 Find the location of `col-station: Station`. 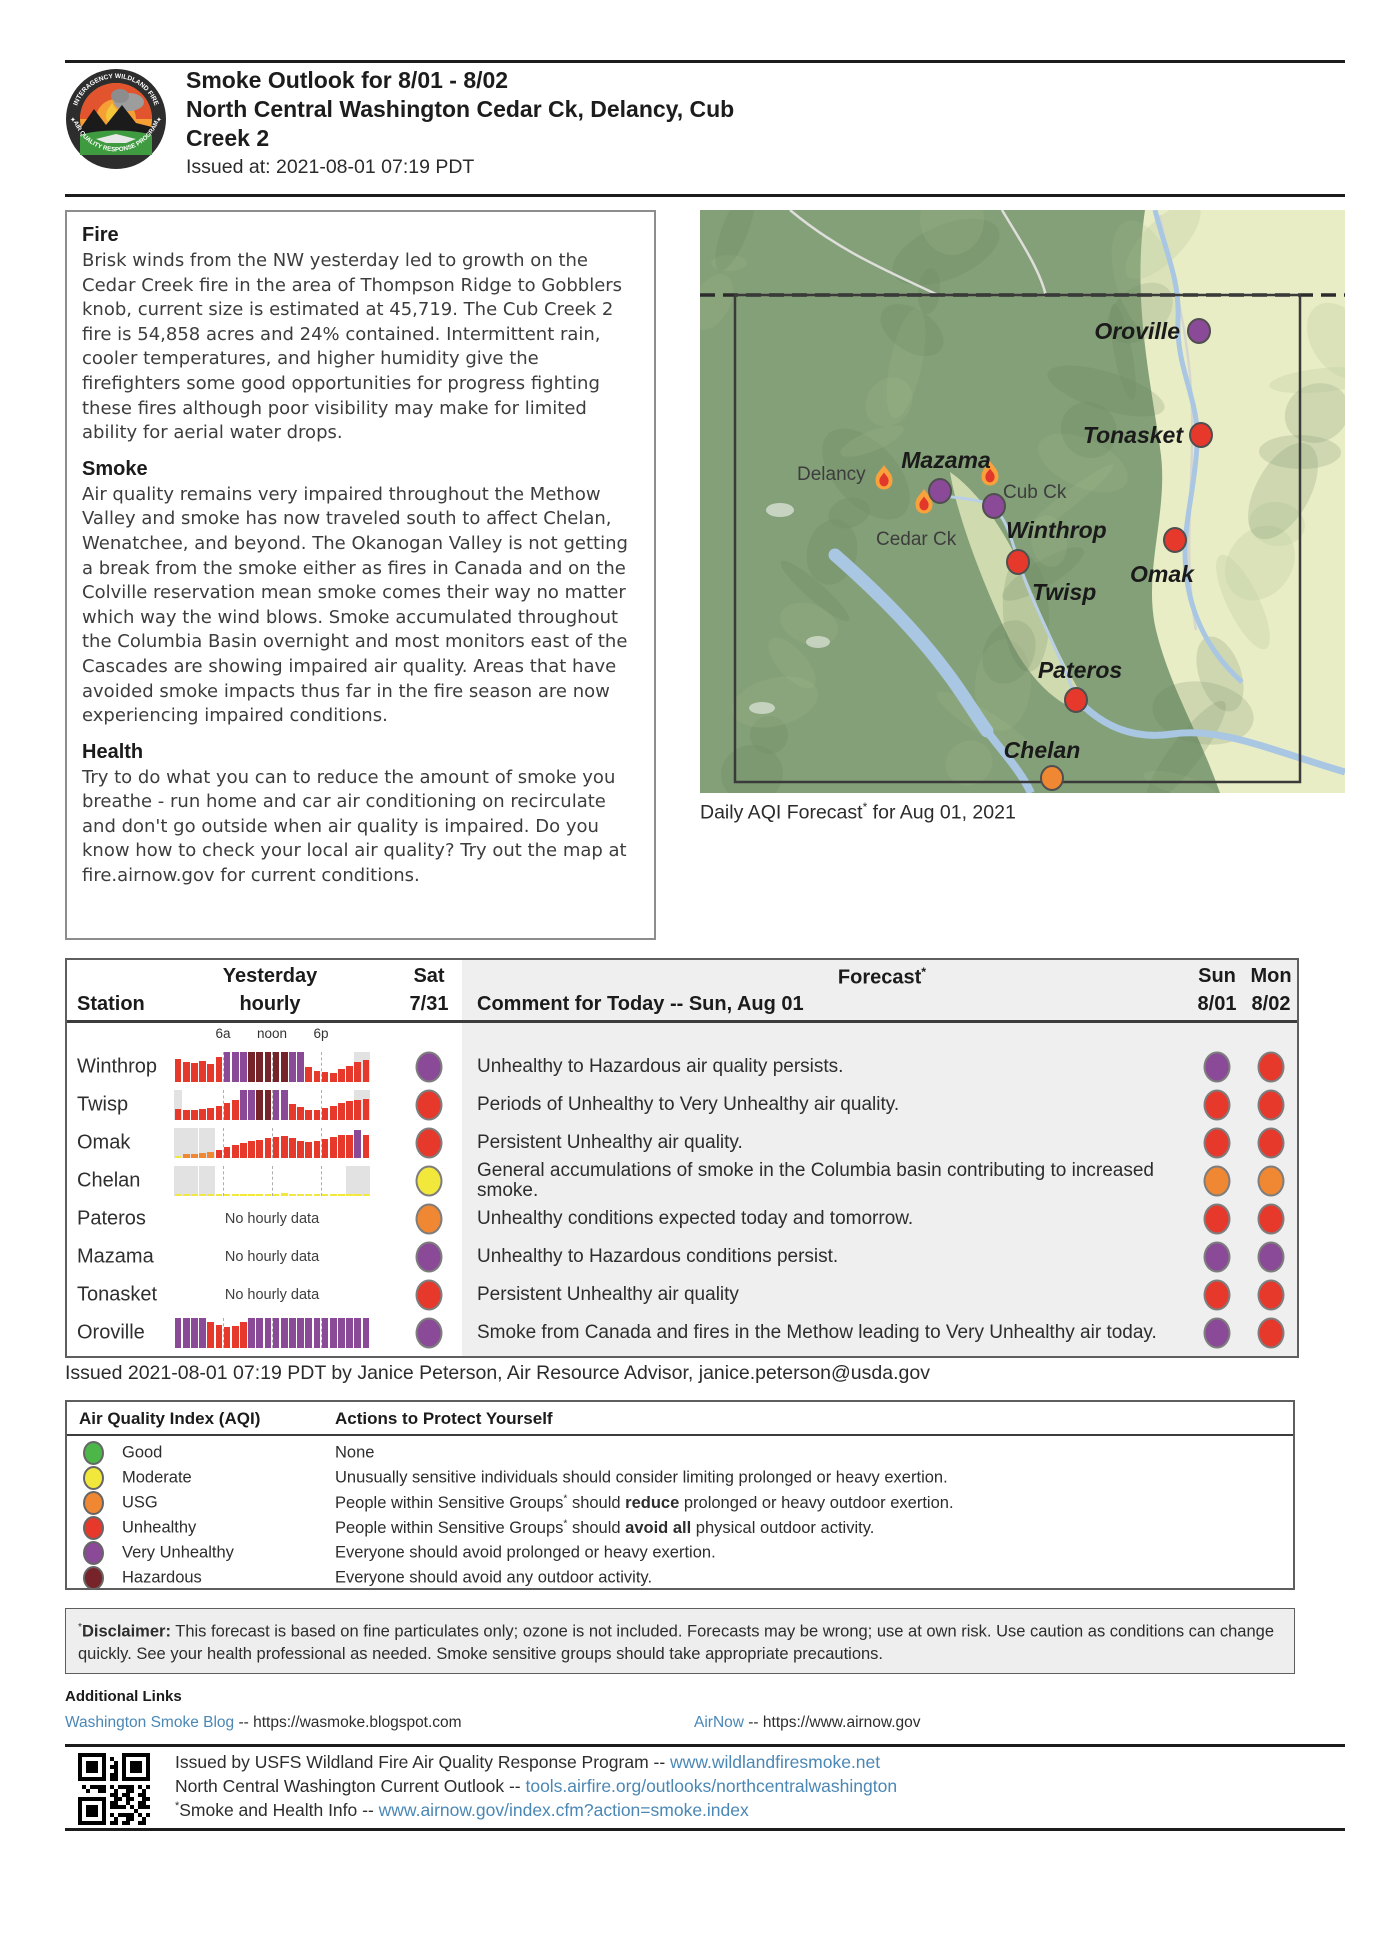

col-station: Station is located at coordinates (111, 1004).